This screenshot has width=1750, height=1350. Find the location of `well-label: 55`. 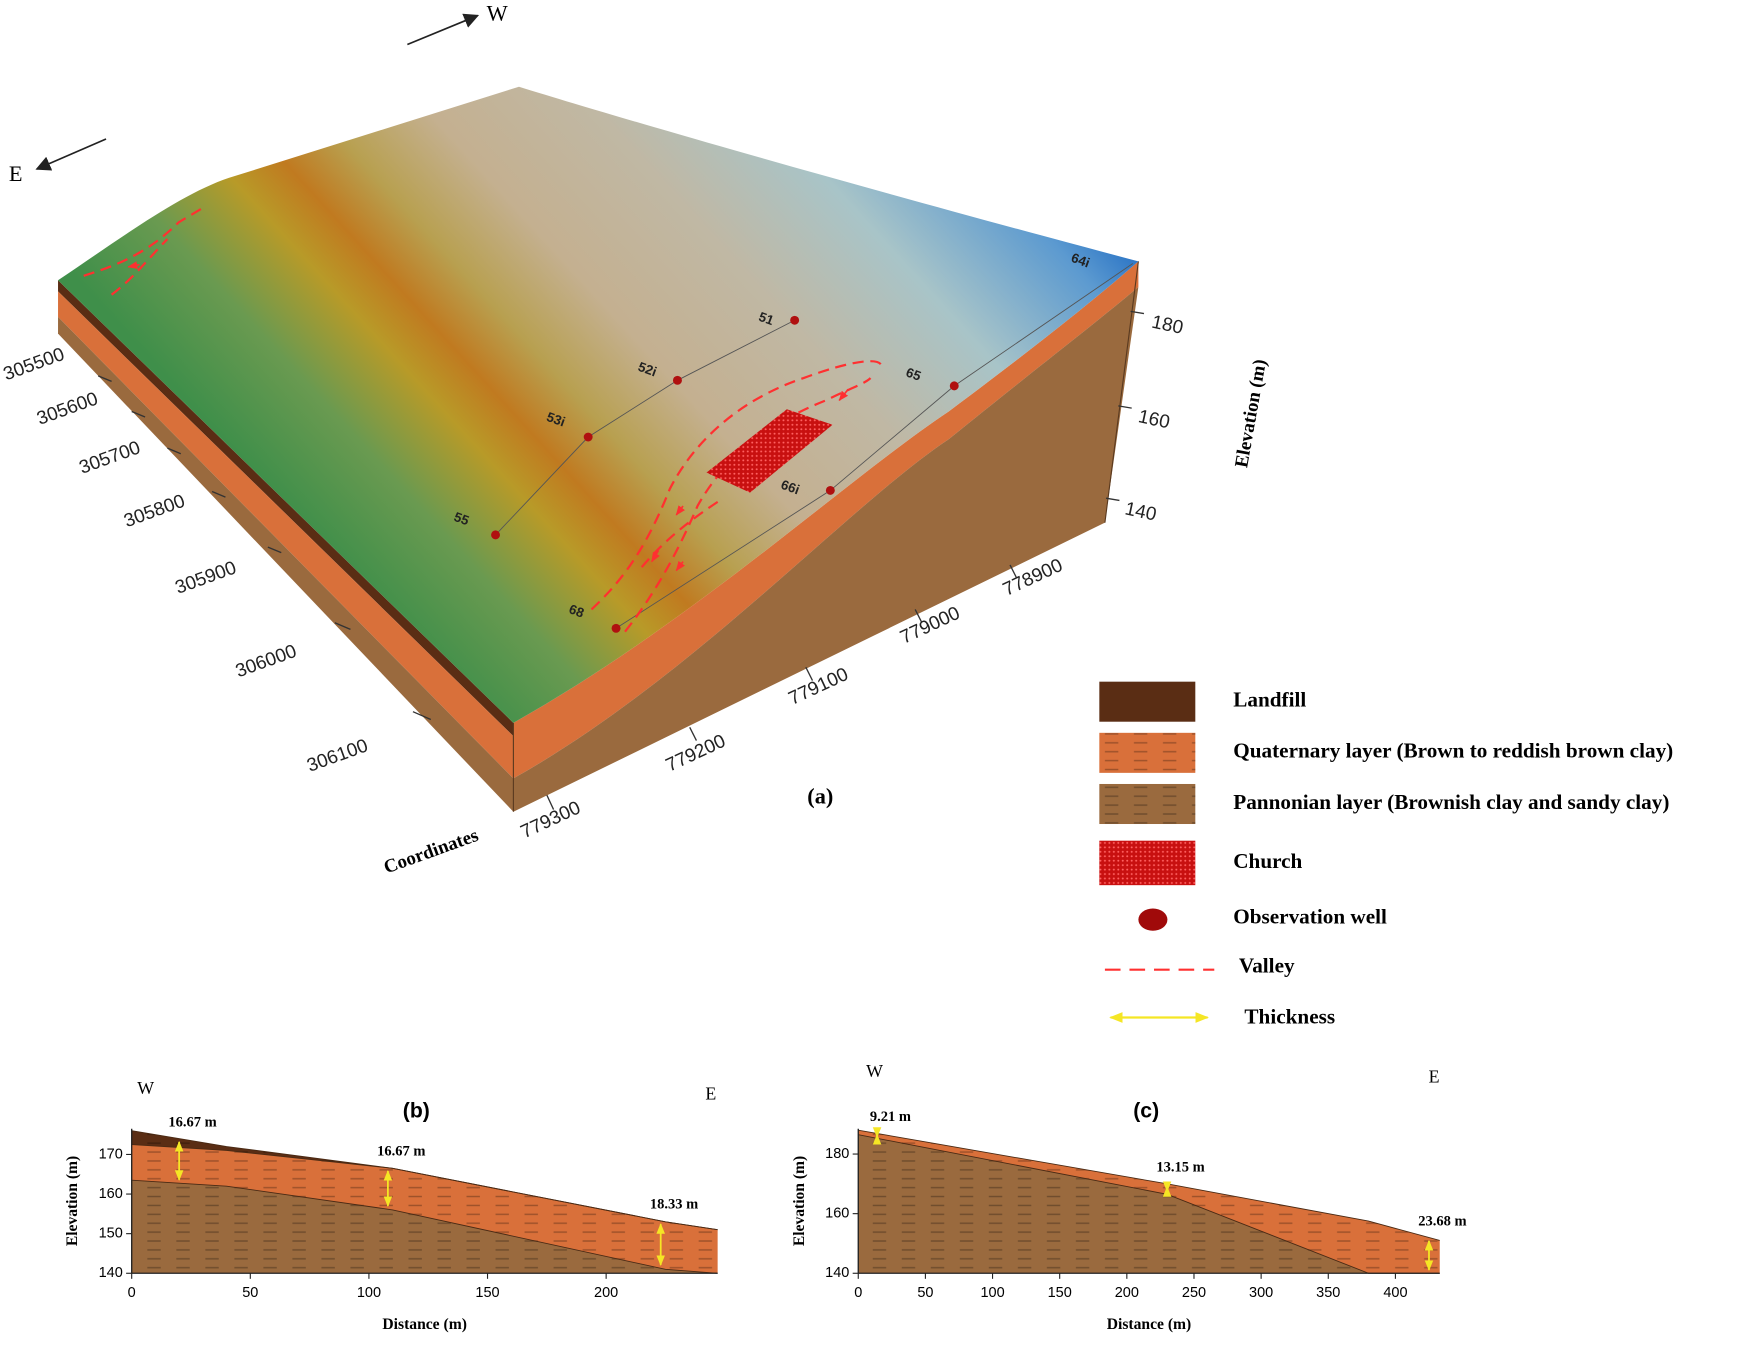

well-label: 55 is located at coordinates (462, 518).